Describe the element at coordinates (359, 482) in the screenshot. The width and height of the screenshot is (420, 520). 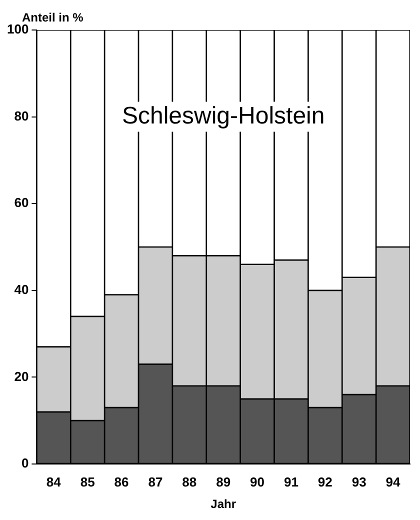
I see `x-tick-label: 93` at that location.